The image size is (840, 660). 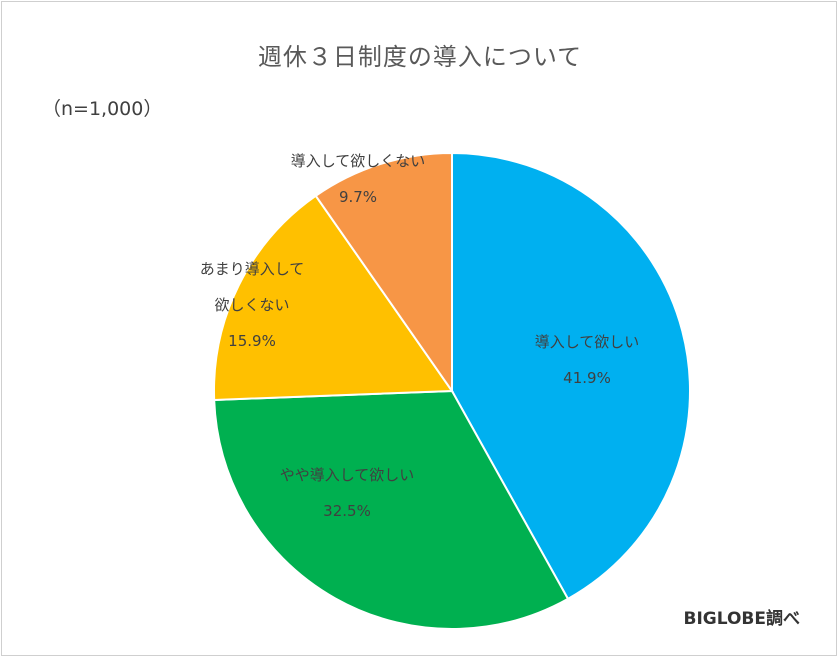 I want to click on slice-category-label: 導入して欲しい, so click(x=587, y=342).